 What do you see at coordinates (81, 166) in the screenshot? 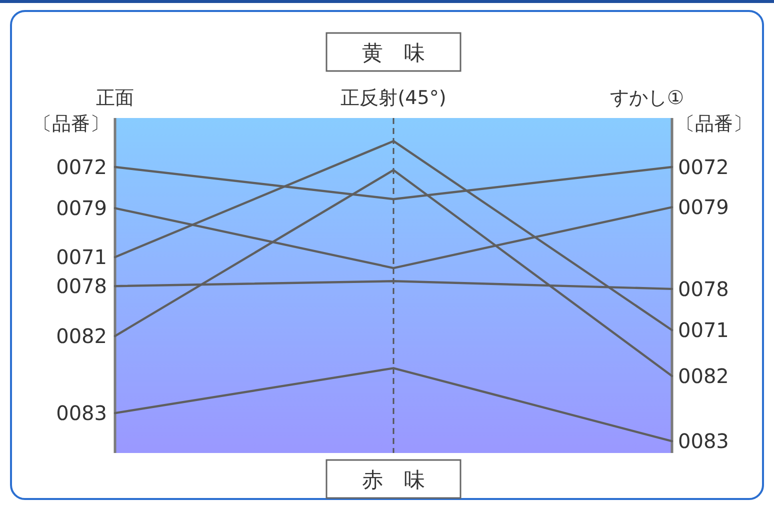
I see `text: 0072` at bounding box center [81, 166].